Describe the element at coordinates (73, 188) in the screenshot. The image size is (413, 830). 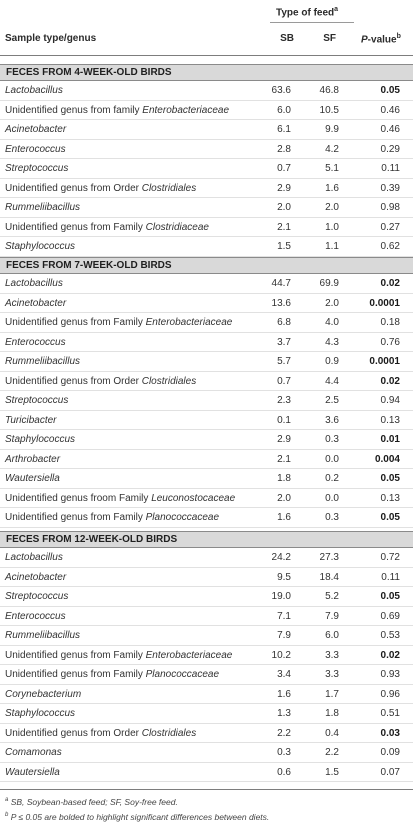
I see `genus-prefix: Unidentified genus from Order` at that location.